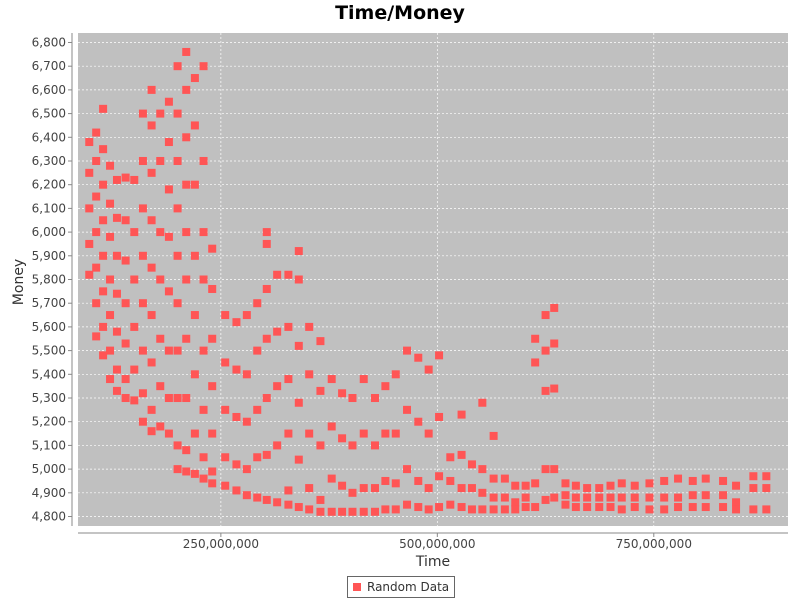  What do you see at coordinates (49, 351) in the screenshot?
I see `y-tick-label: 5,500` at bounding box center [49, 351].